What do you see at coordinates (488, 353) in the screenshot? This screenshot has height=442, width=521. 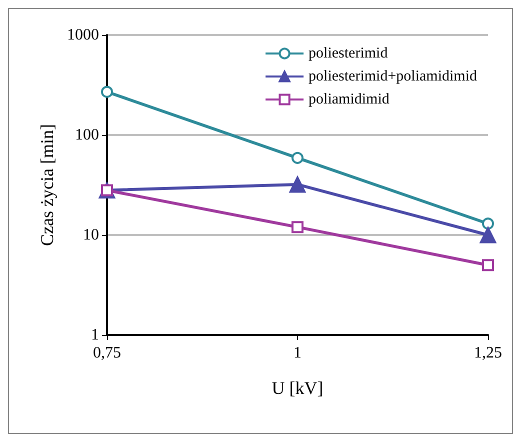 I see `x-tick-label: 1,25` at bounding box center [488, 353].